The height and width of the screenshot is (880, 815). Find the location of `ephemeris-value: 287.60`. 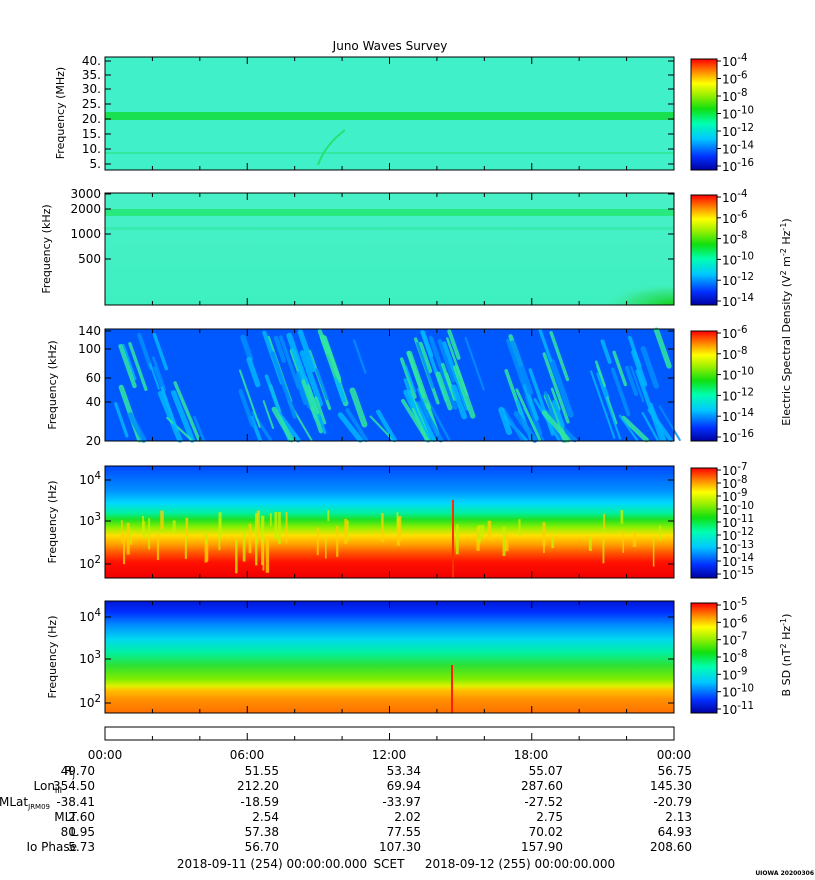

ephemeris-value: 287.60 is located at coordinates (542, 786).